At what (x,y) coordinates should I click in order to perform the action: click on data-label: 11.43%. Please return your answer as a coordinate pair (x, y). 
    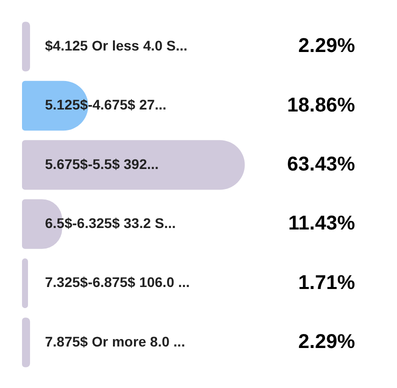
    Looking at the image, I should click on (322, 223).